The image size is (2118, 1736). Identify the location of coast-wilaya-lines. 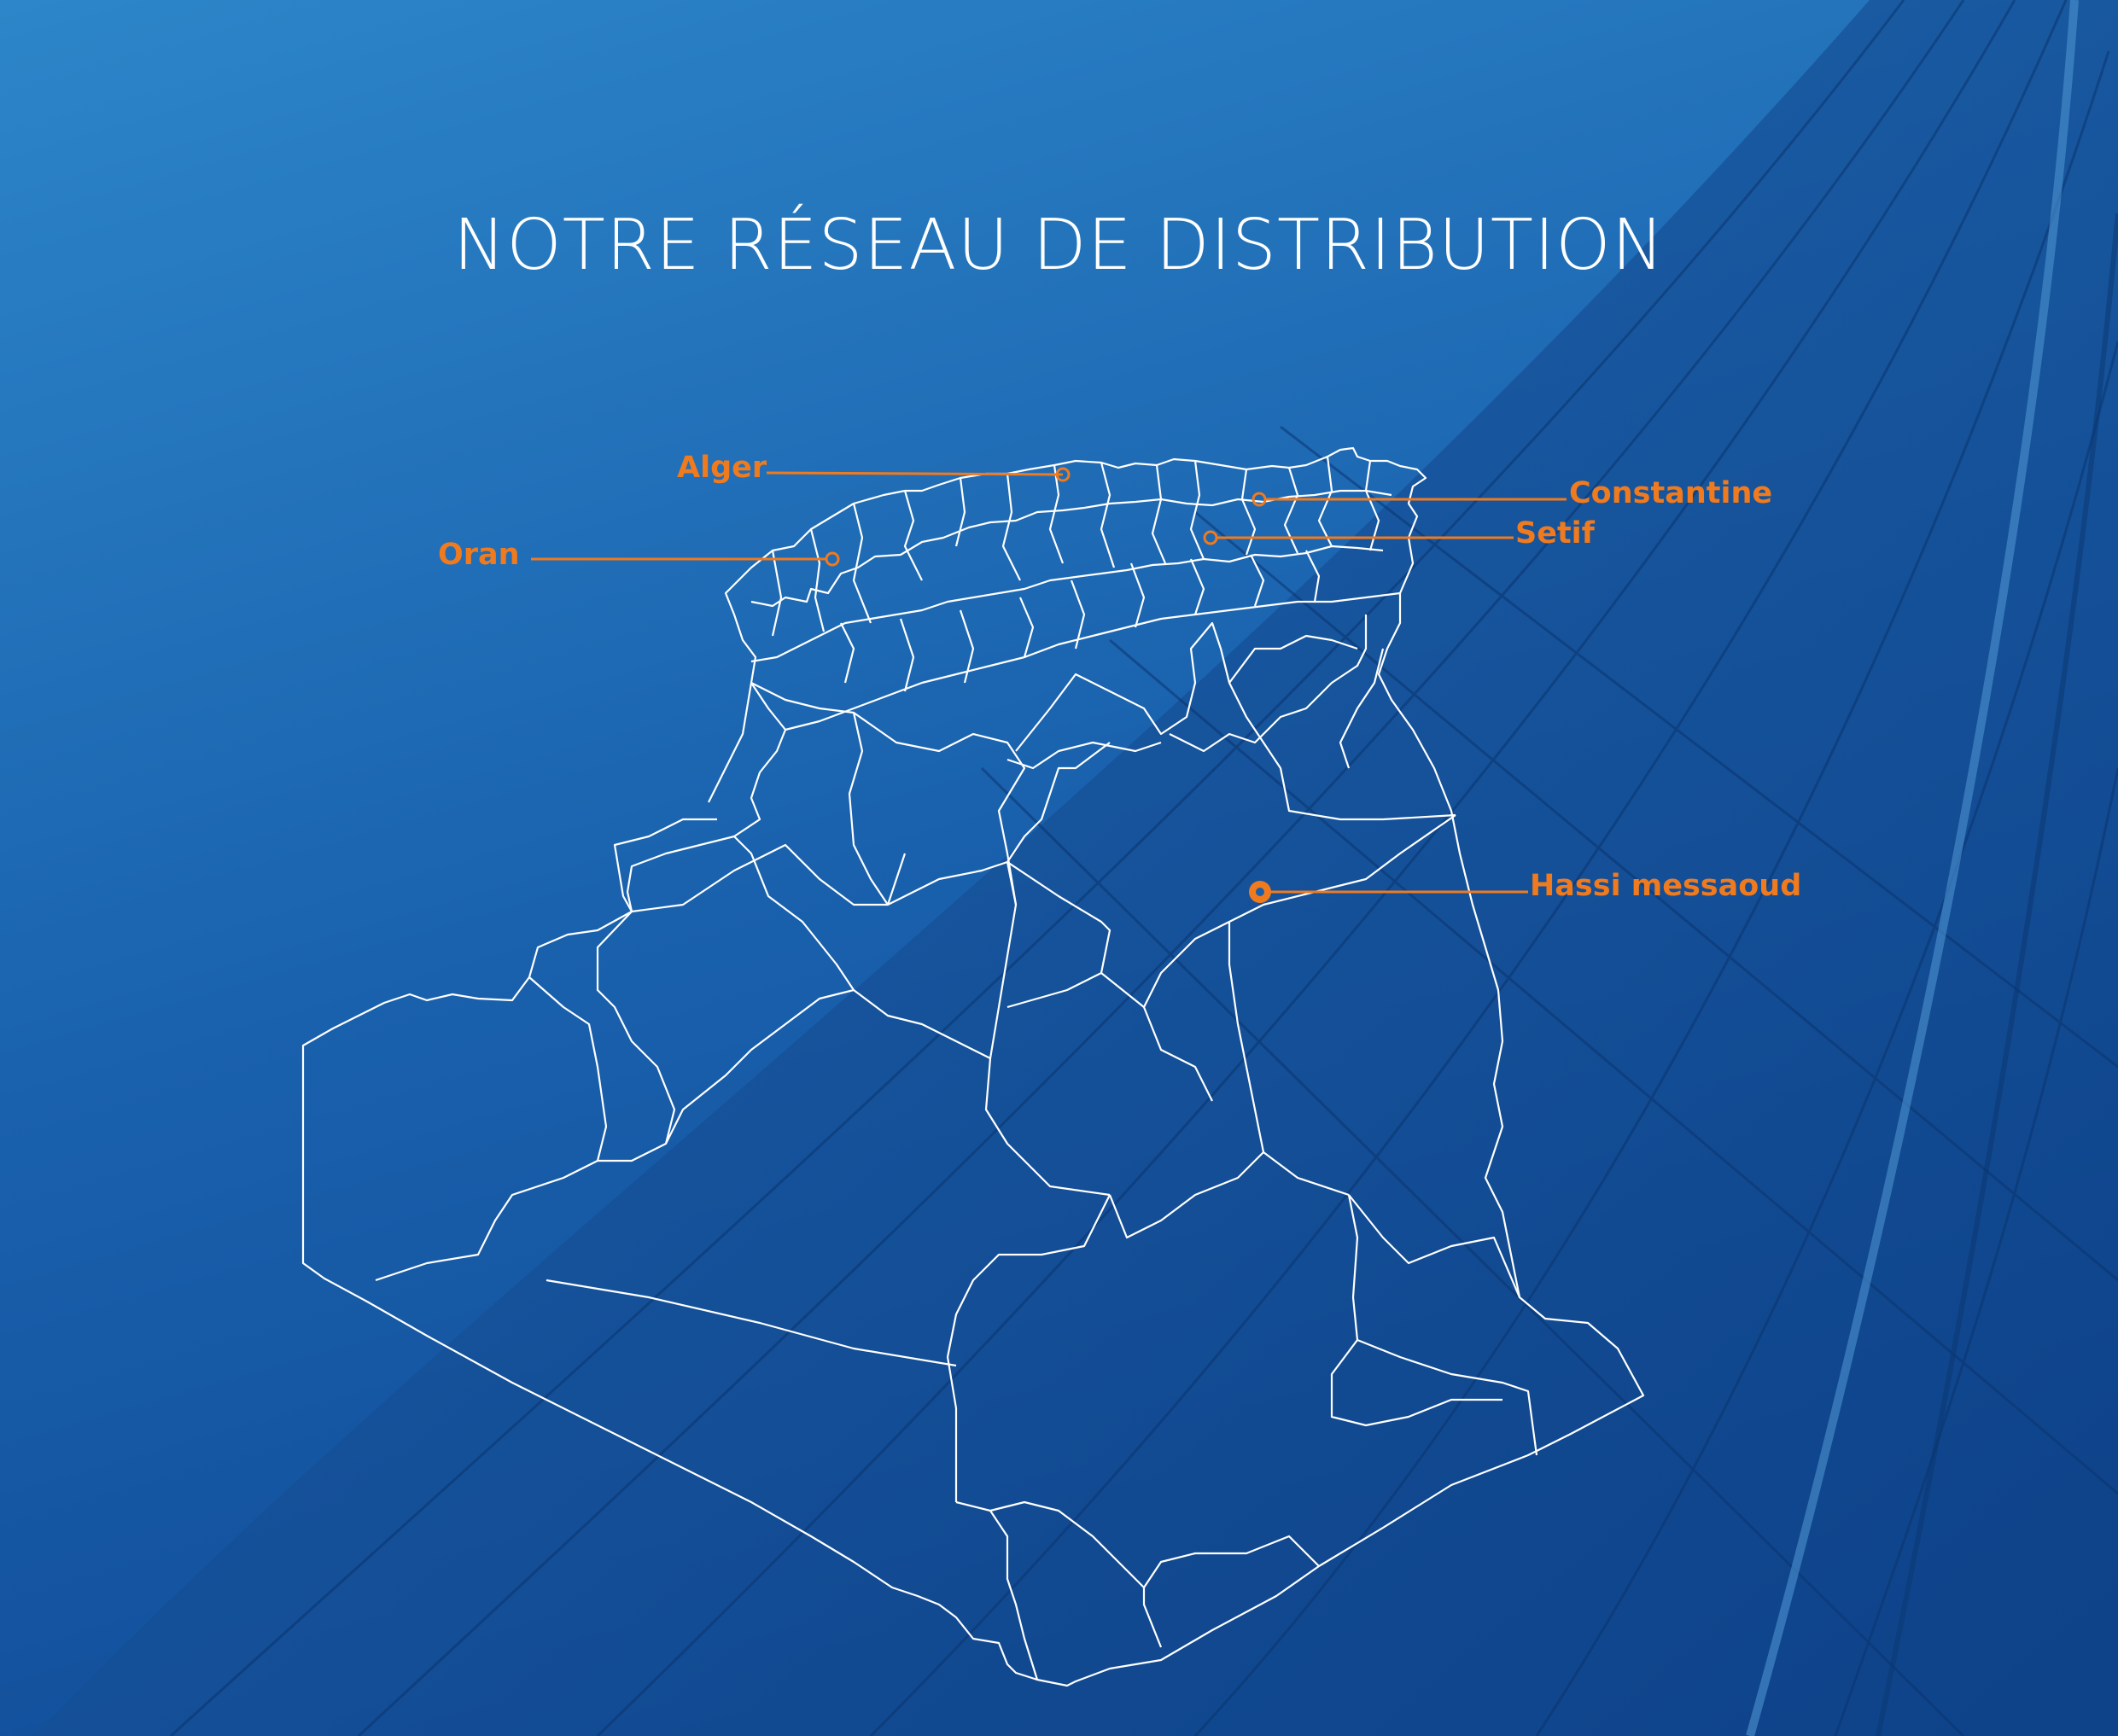
(1071, 576).